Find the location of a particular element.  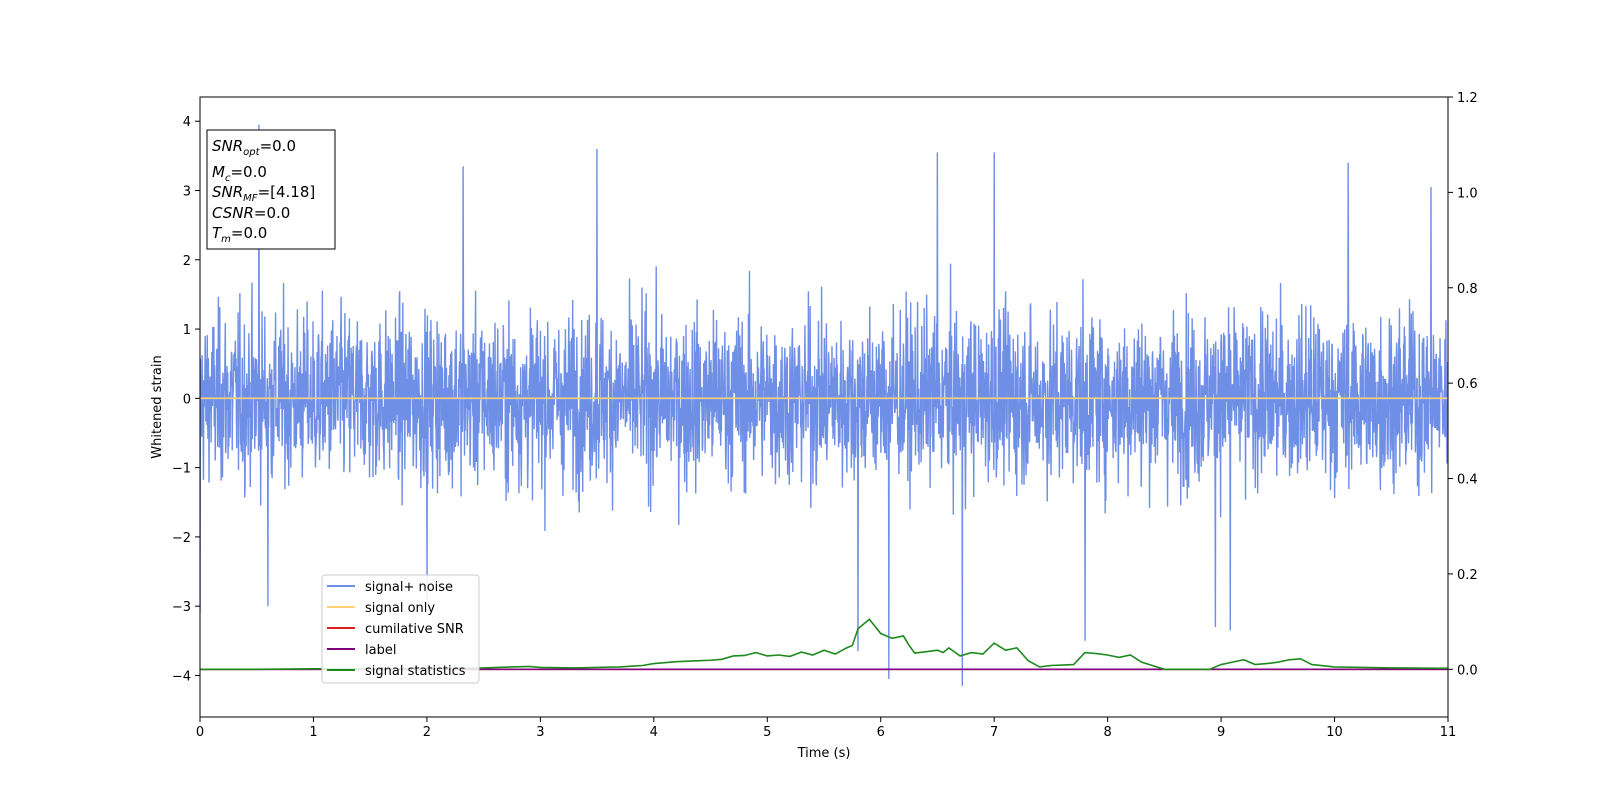

legend-label-cumilative-snr: cumilative SNR is located at coordinates (414, 629).